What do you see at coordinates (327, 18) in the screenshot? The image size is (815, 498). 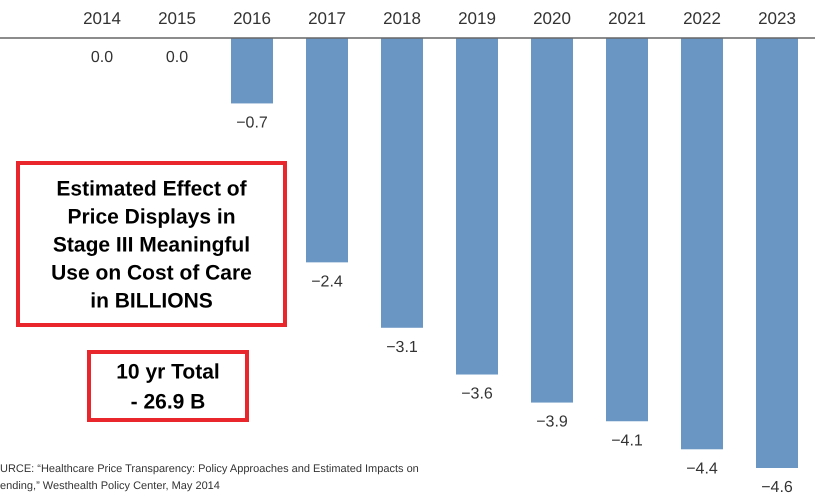 I see `x-tick-label: 2017` at bounding box center [327, 18].